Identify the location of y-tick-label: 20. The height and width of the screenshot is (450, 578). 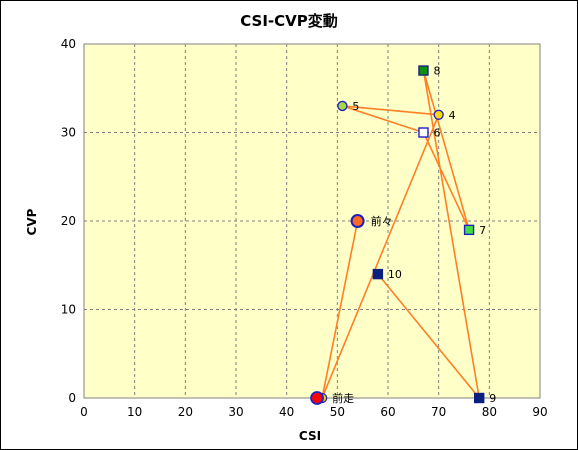
(68, 221).